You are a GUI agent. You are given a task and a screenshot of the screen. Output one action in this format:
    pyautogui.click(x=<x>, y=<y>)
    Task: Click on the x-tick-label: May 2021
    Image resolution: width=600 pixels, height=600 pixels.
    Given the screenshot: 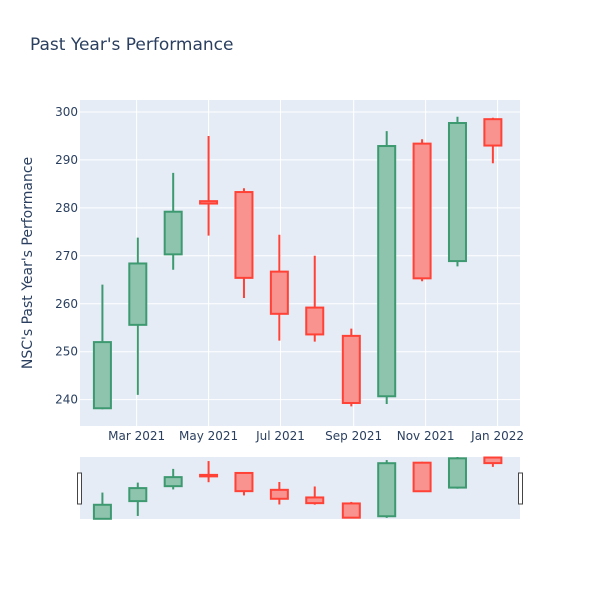 What is the action you would take?
    pyautogui.click(x=208, y=436)
    